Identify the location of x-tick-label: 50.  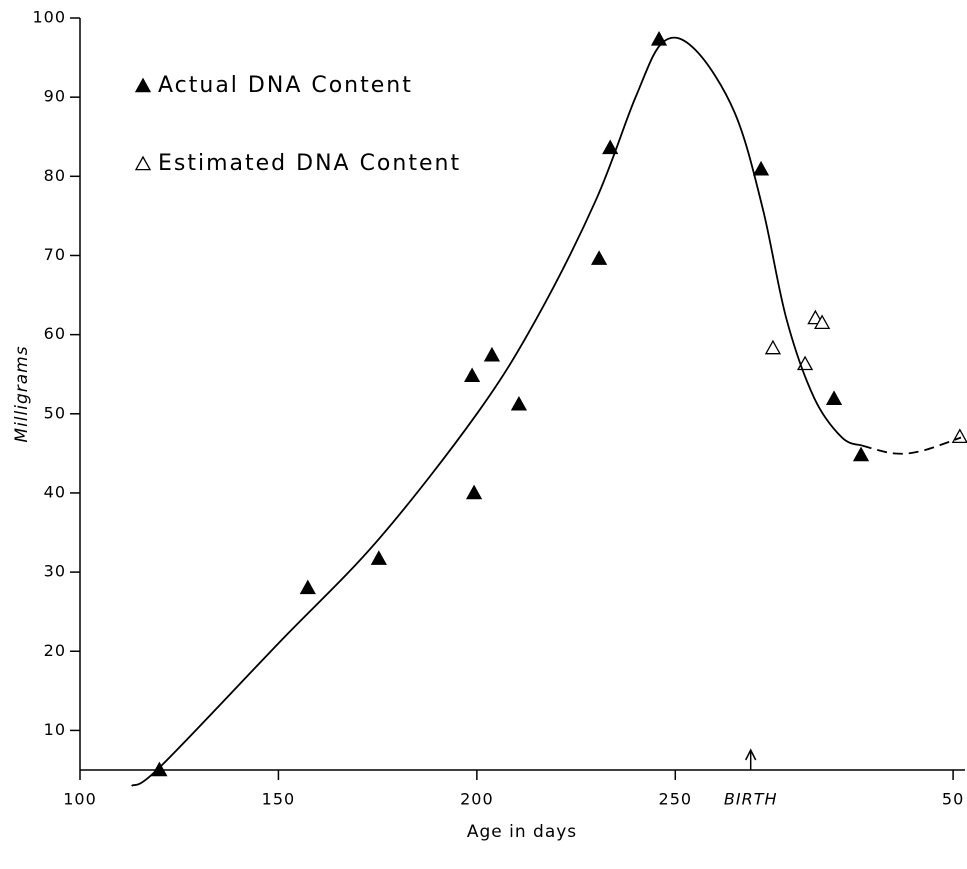
(953, 799).